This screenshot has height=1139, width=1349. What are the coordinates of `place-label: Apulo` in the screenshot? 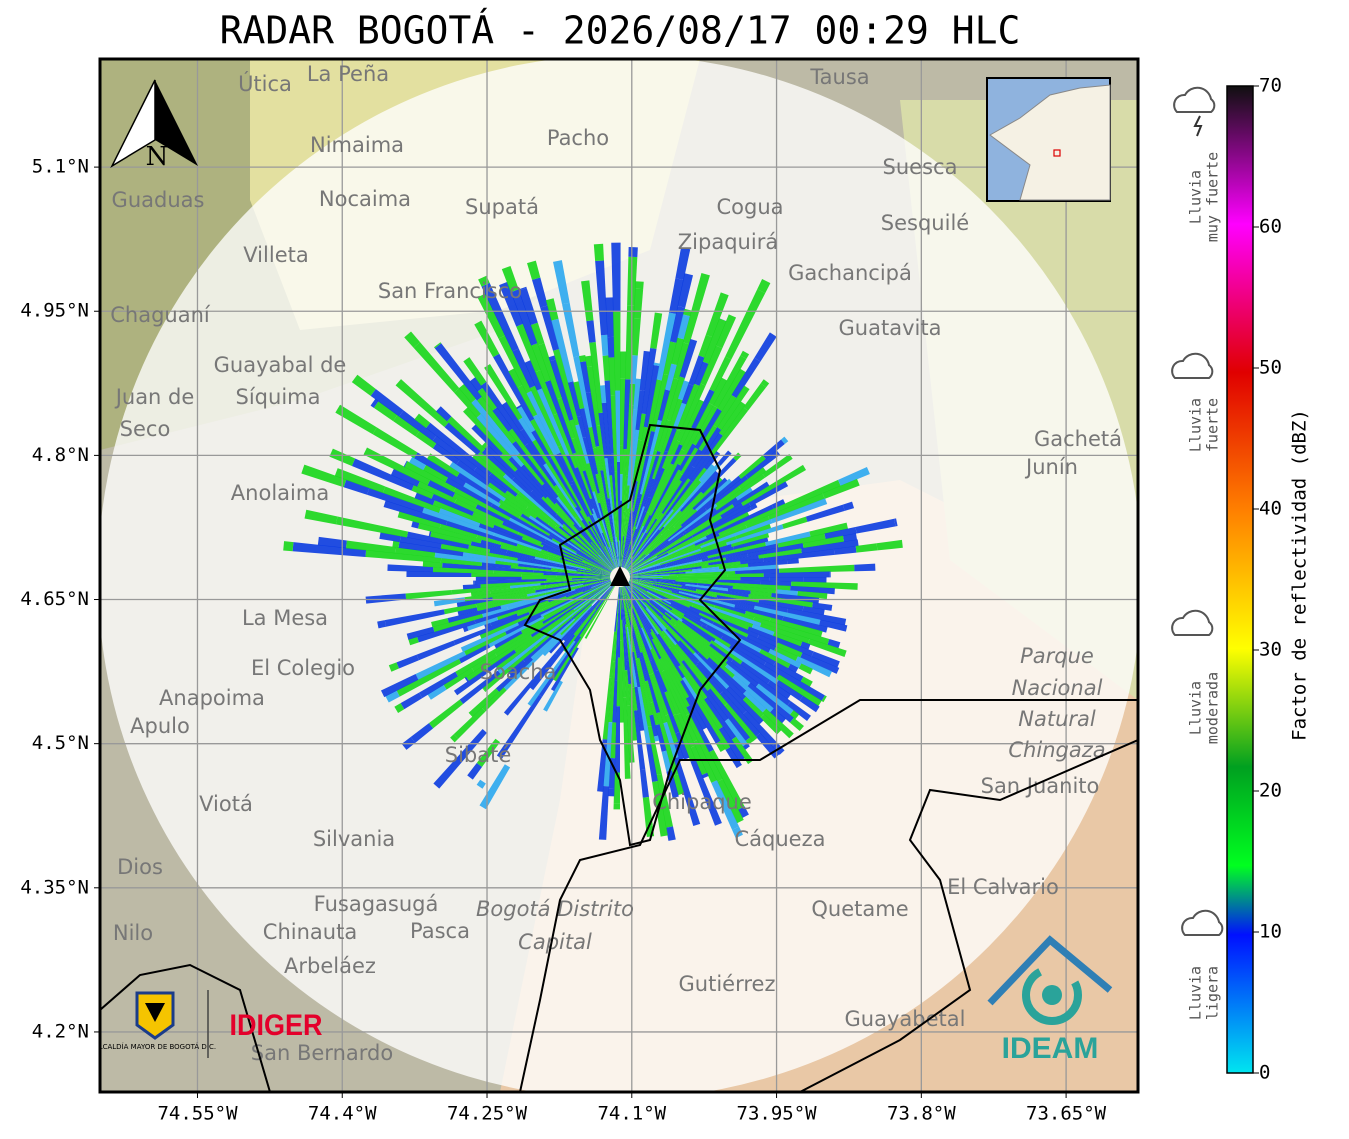 It's located at (160, 726).